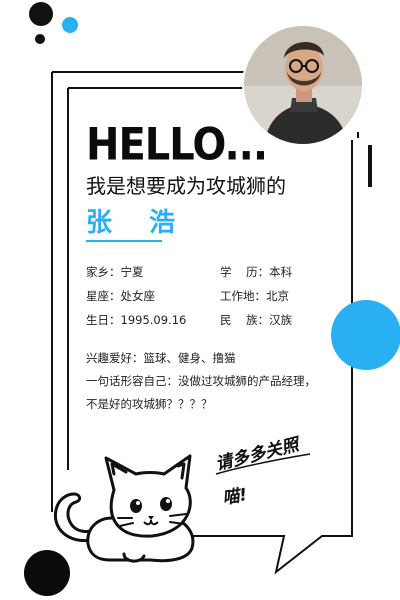  Describe the element at coordinates (47, 573) in the screenshot. I see `decor-circle-black` at that location.